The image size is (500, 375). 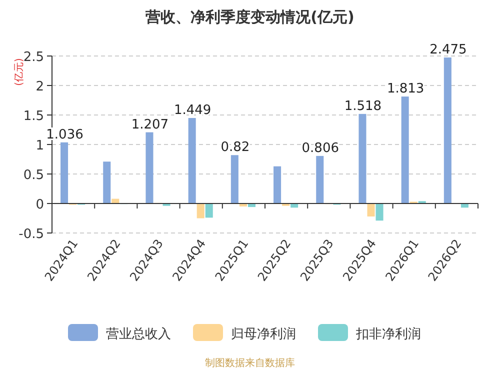 What do you see at coordinates (250, 363) in the screenshot?
I see `text: 制图数据来自数据库` at bounding box center [250, 363].